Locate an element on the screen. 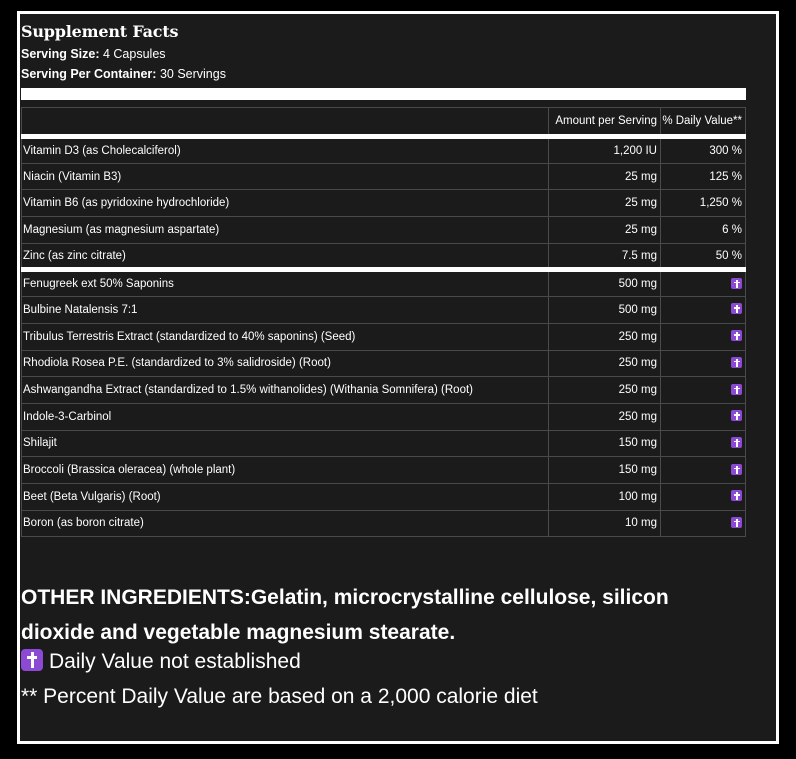 The height and width of the screenshot is (759, 796). serving-size: Serving Size: 4 Capsules is located at coordinates (93, 54).